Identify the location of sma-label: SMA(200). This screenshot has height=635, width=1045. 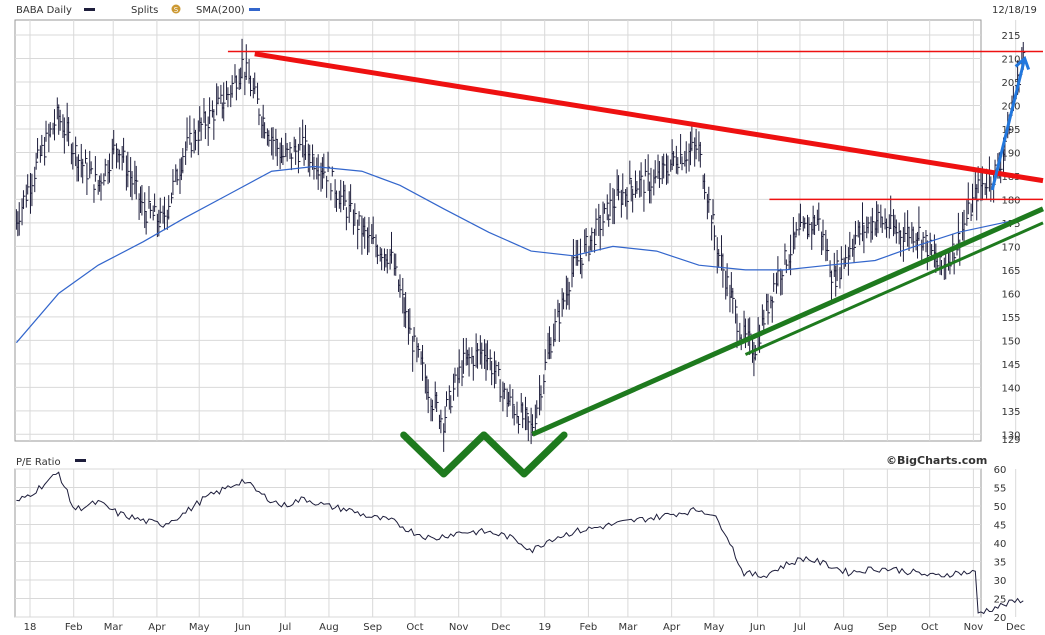
(220, 10).